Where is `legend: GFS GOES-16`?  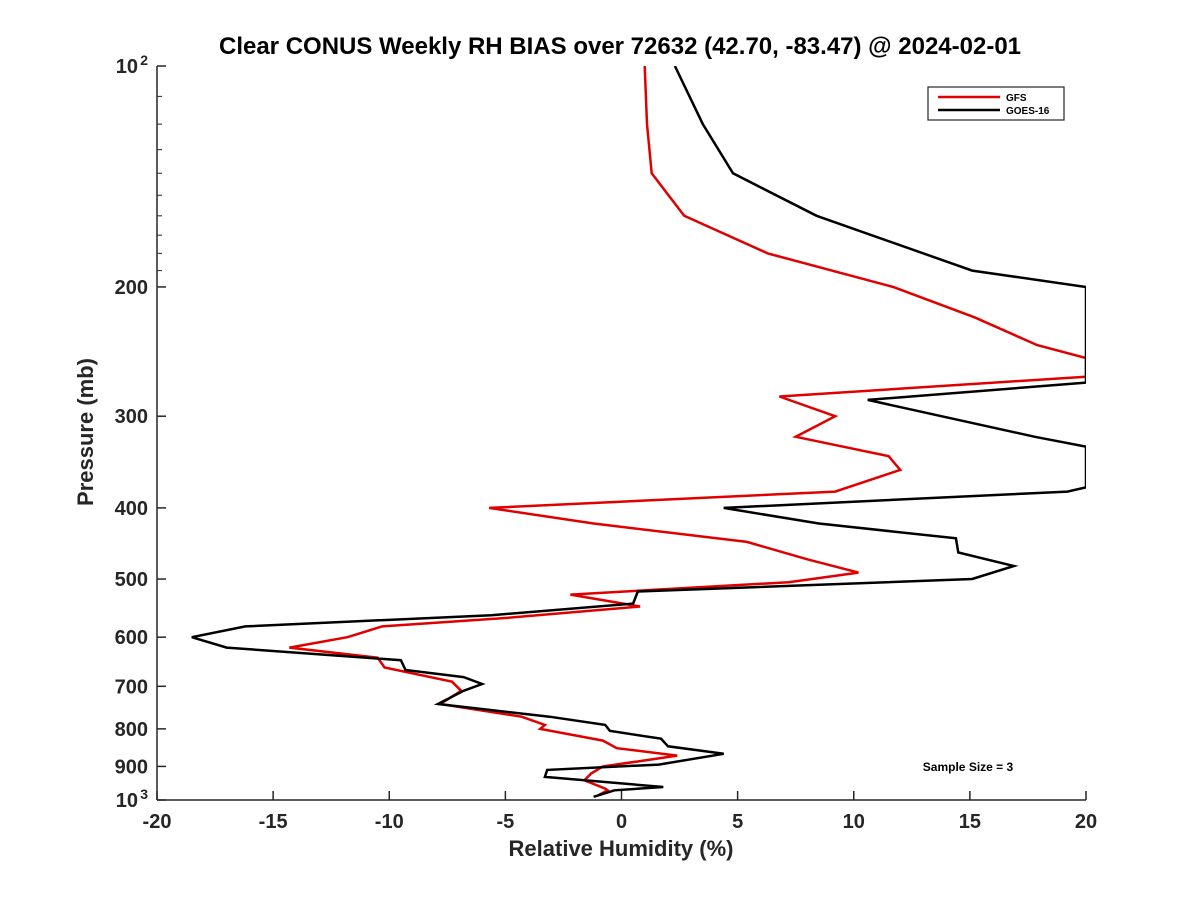 legend: GFS GOES-16 is located at coordinates (996, 103).